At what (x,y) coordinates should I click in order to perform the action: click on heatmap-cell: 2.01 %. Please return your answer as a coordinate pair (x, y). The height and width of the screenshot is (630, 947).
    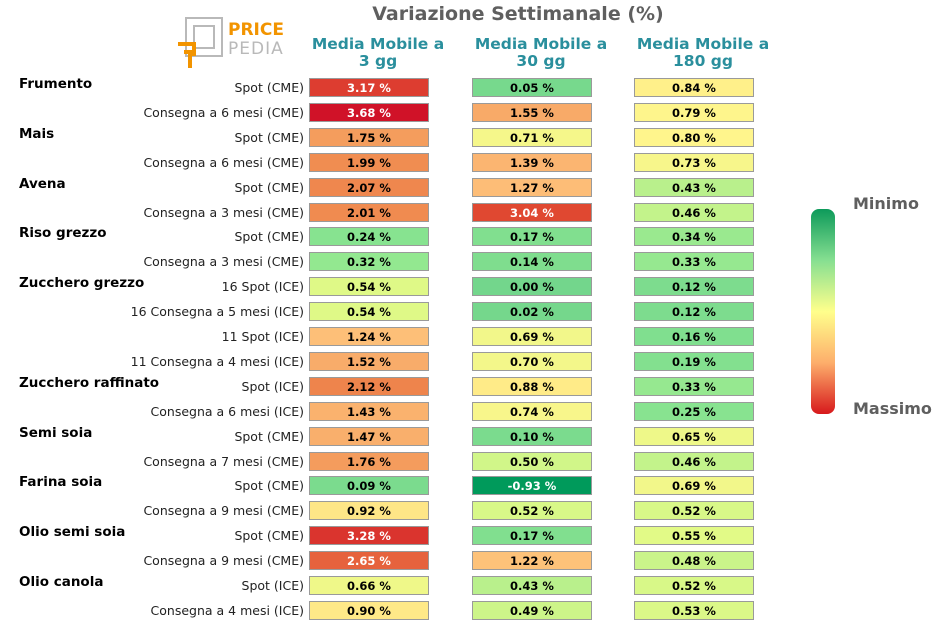
    Looking at the image, I should click on (369, 212).